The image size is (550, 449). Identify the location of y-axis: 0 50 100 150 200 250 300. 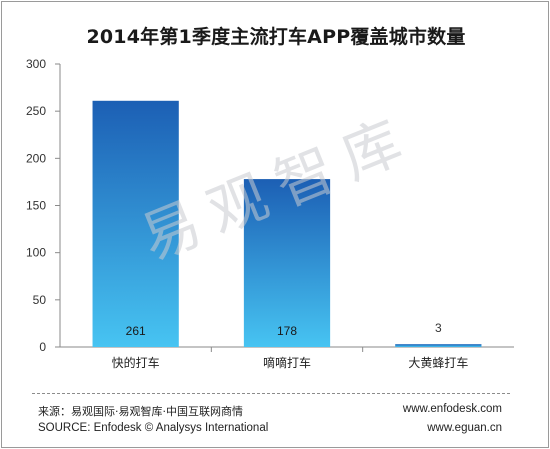
(43, 205).